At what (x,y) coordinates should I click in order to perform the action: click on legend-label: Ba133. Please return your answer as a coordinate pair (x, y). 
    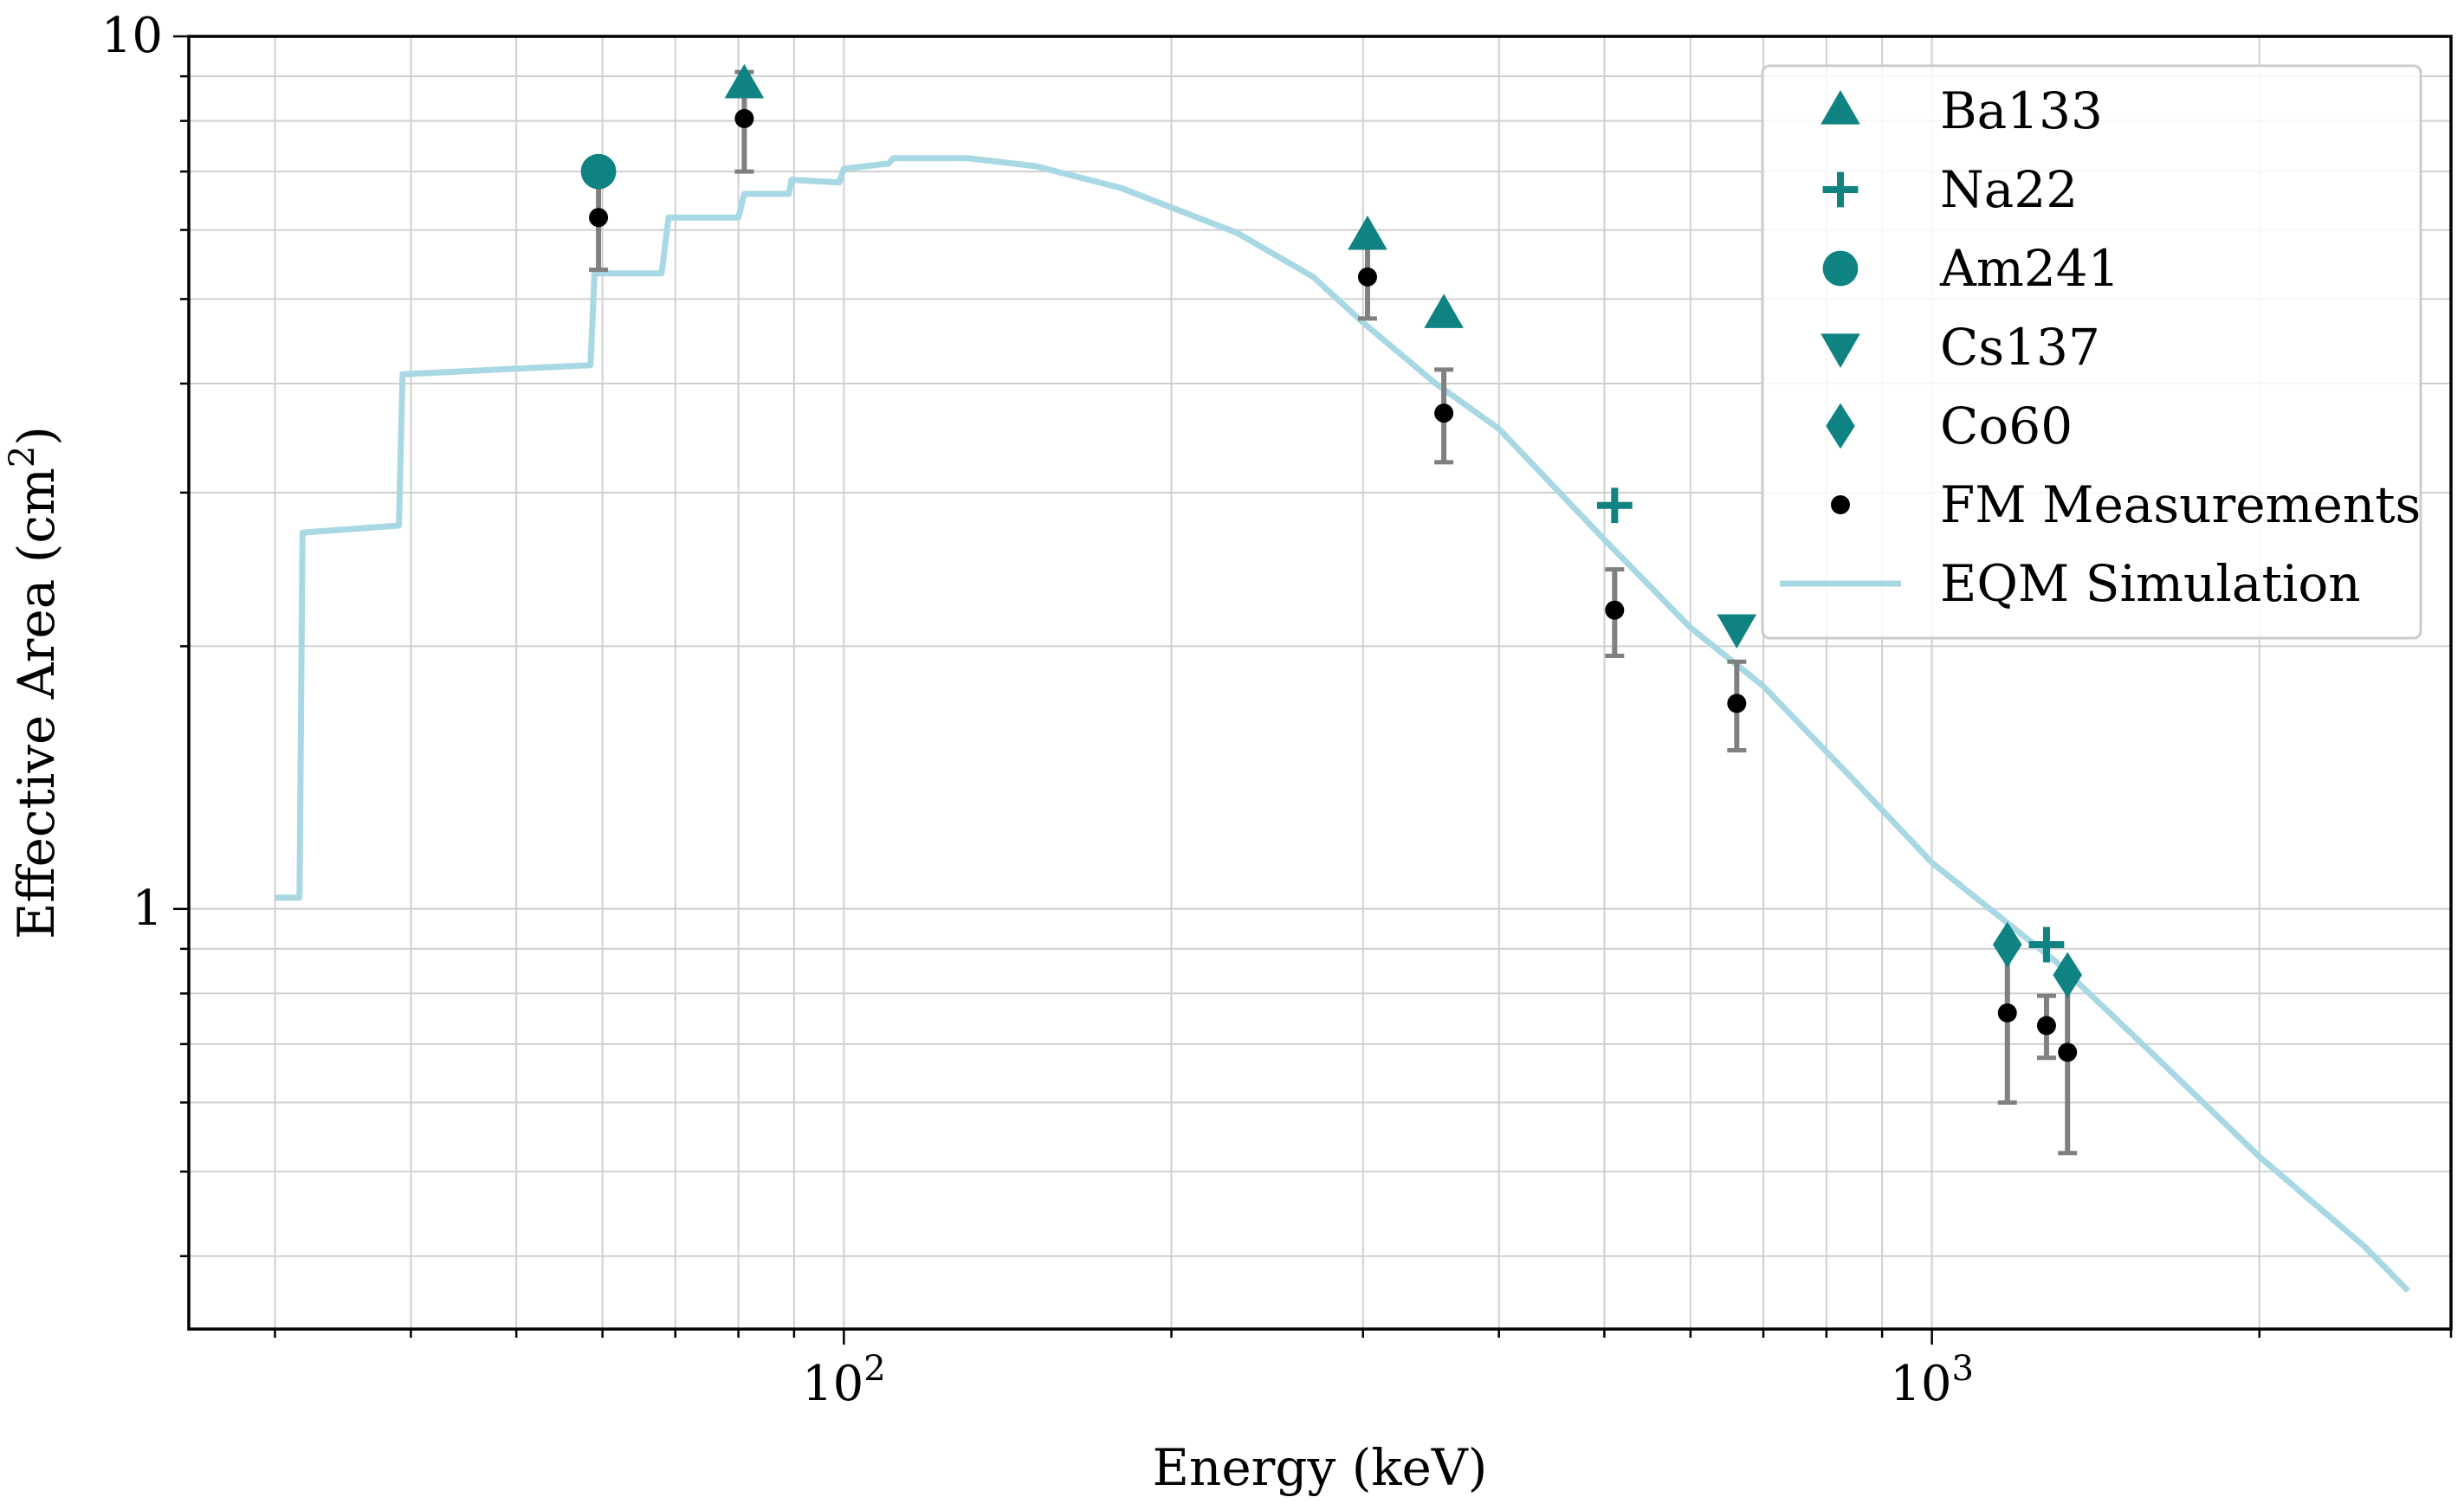
    Looking at the image, I should click on (2021, 111).